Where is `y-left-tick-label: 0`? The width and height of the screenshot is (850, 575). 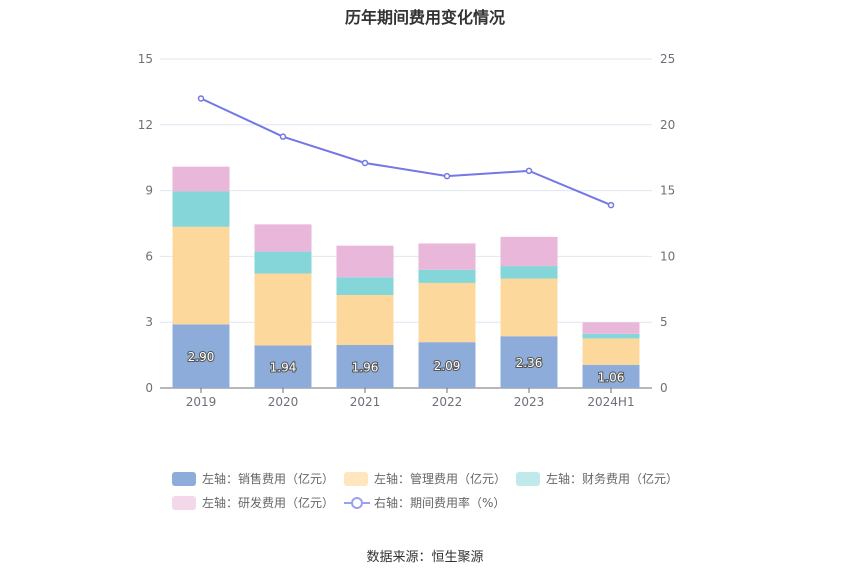
y-left-tick-label: 0 is located at coordinates (149, 388).